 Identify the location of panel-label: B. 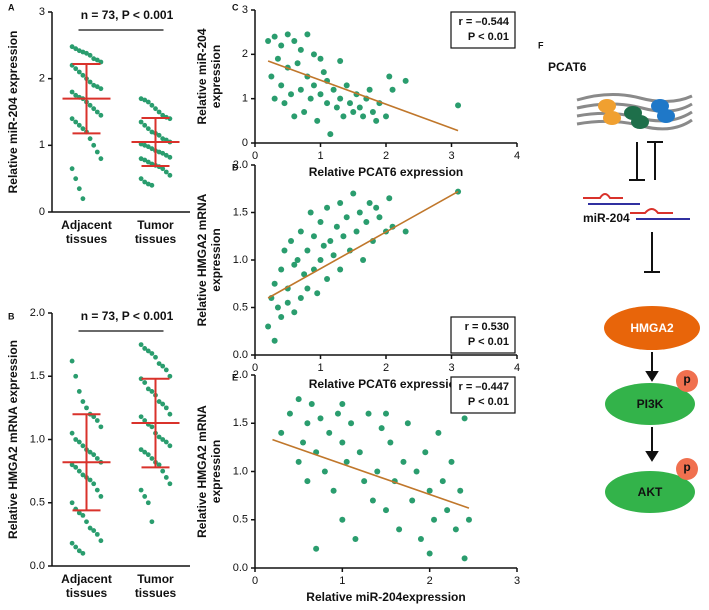
(11, 316).